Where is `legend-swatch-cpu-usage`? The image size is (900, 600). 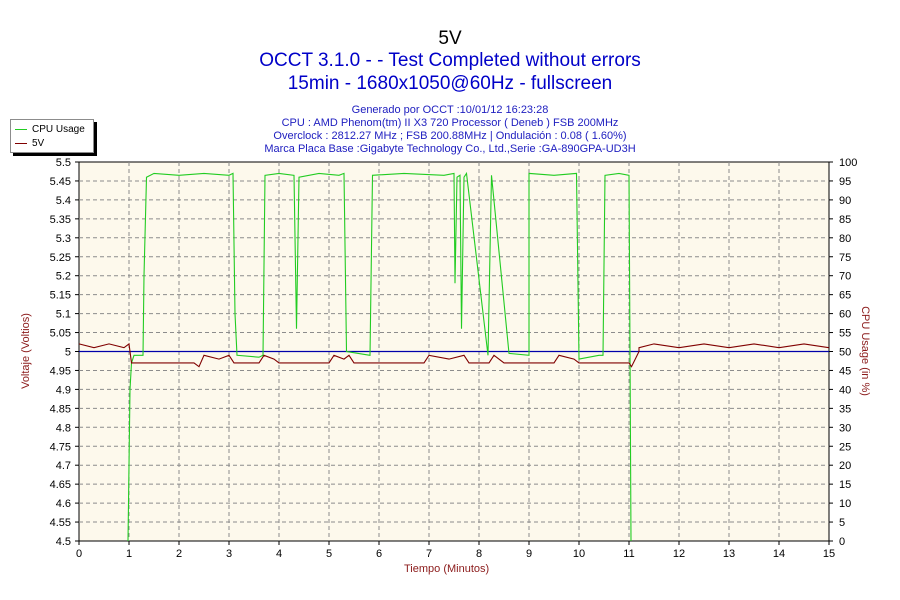 legend-swatch-cpu-usage is located at coordinates (21, 129).